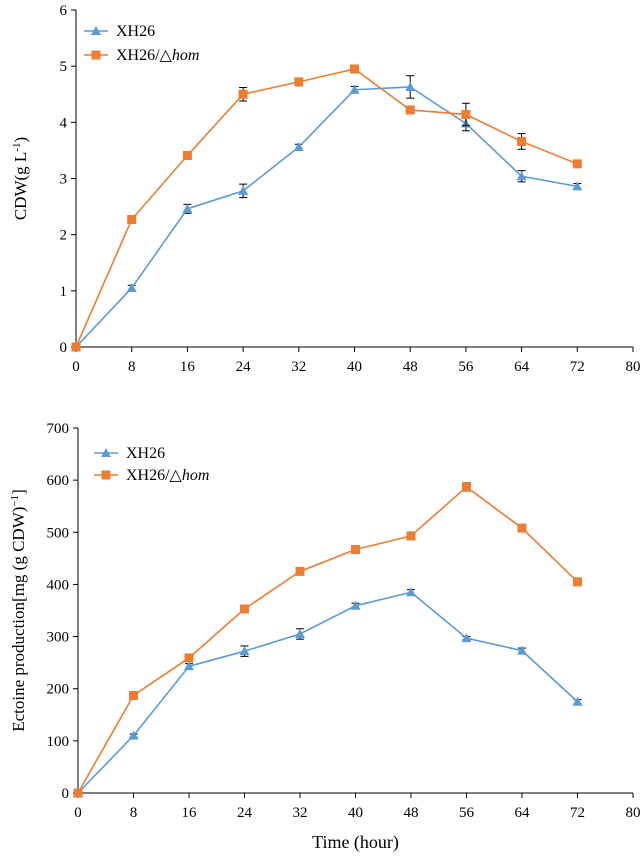  Describe the element at coordinates (17, 147) in the screenshot. I see `y-axis-label-superscript: -1` at that location.